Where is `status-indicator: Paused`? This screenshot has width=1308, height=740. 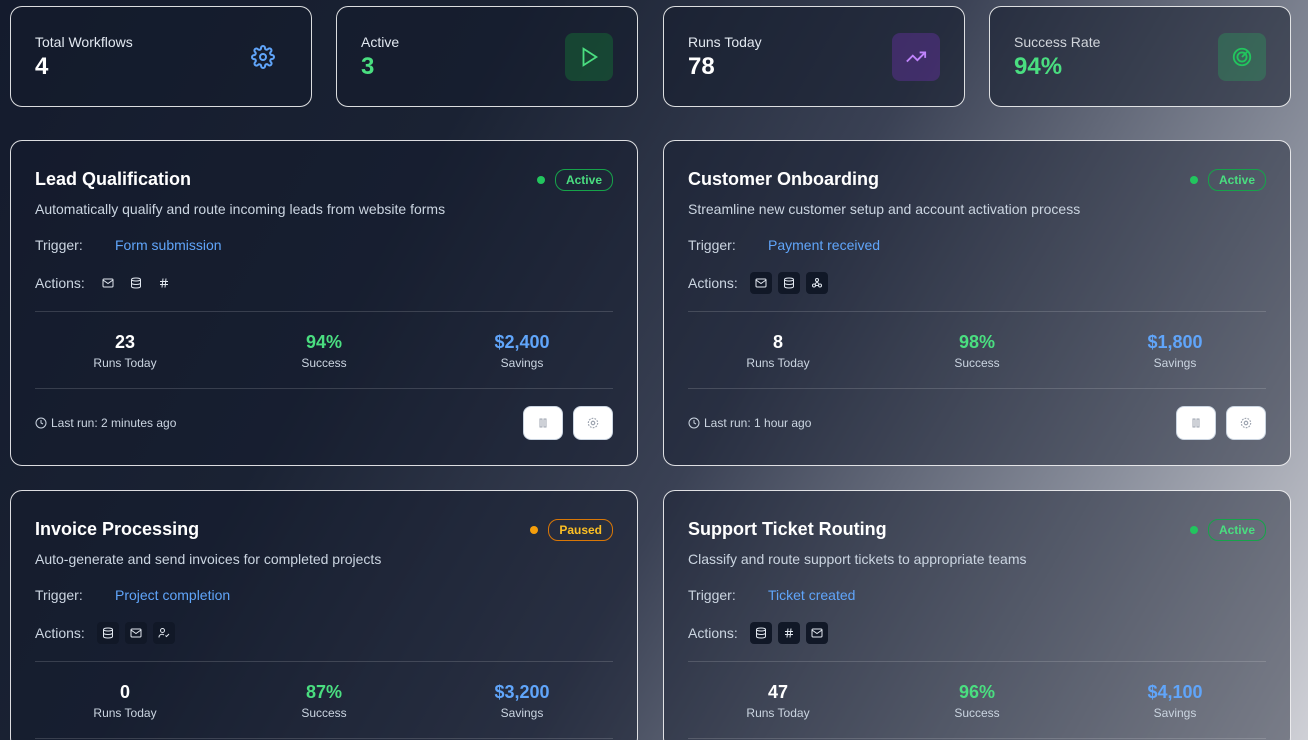
status-indicator: Paused is located at coordinates (571, 530).